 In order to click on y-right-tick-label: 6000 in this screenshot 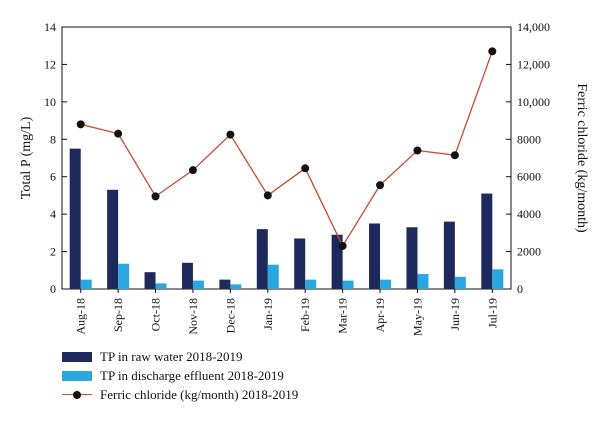, I will do `click(529, 177)`.